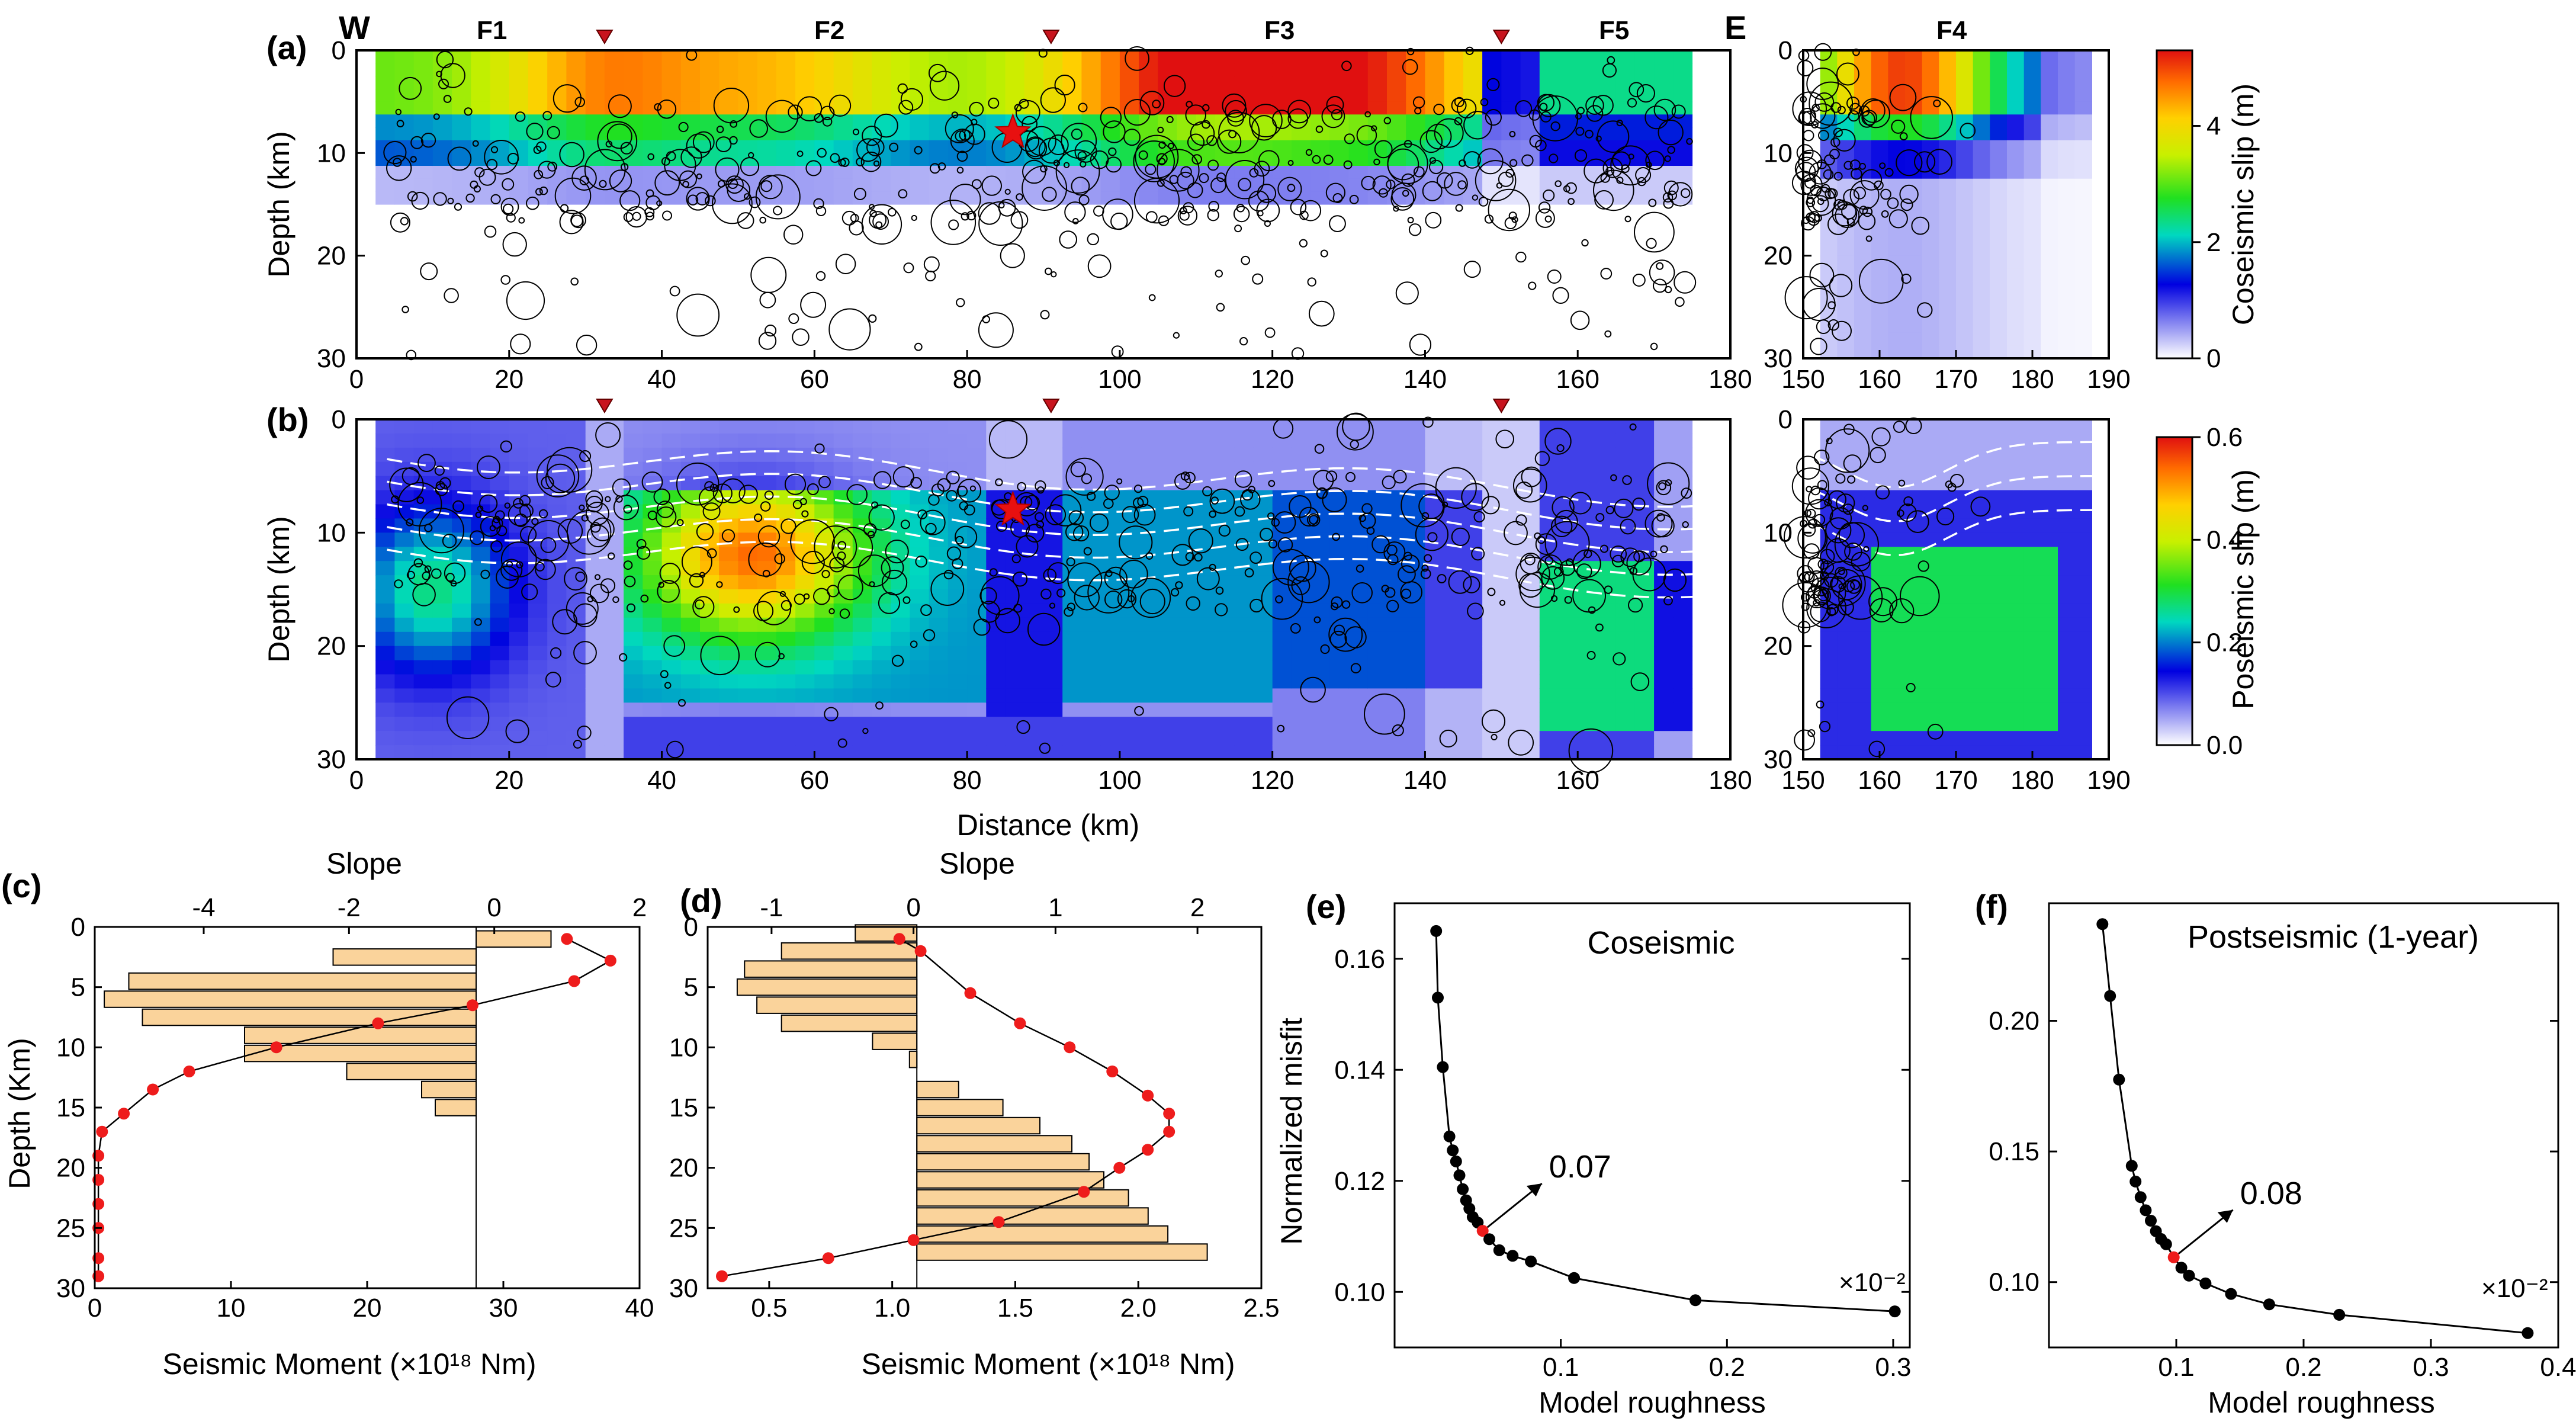 The height and width of the screenshot is (1428, 2576). What do you see at coordinates (2514, 1288) in the screenshot?
I see `panel-f-scale-note: ×10⁻²` at bounding box center [2514, 1288].